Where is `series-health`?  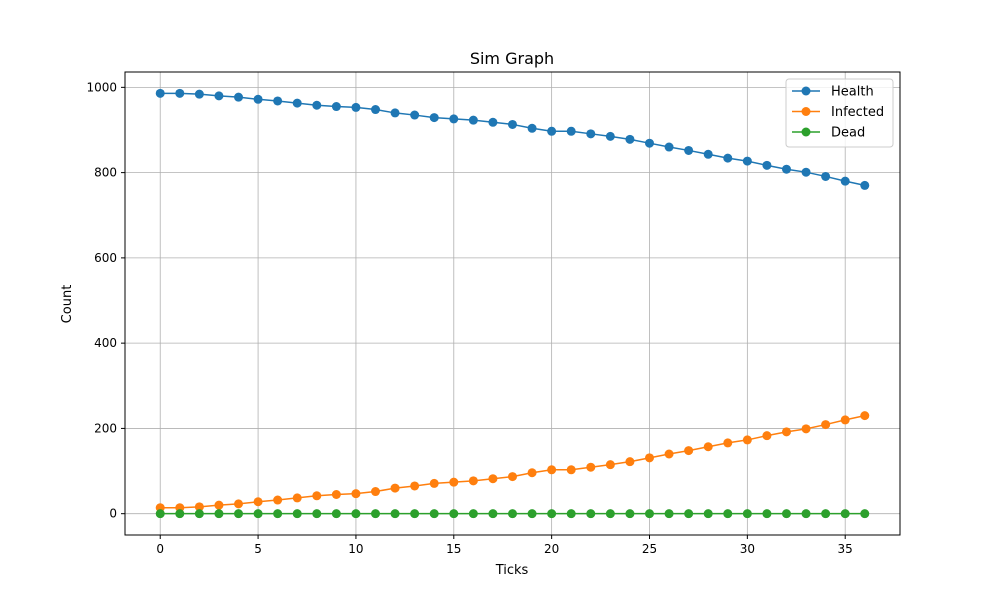 series-health is located at coordinates (512, 139).